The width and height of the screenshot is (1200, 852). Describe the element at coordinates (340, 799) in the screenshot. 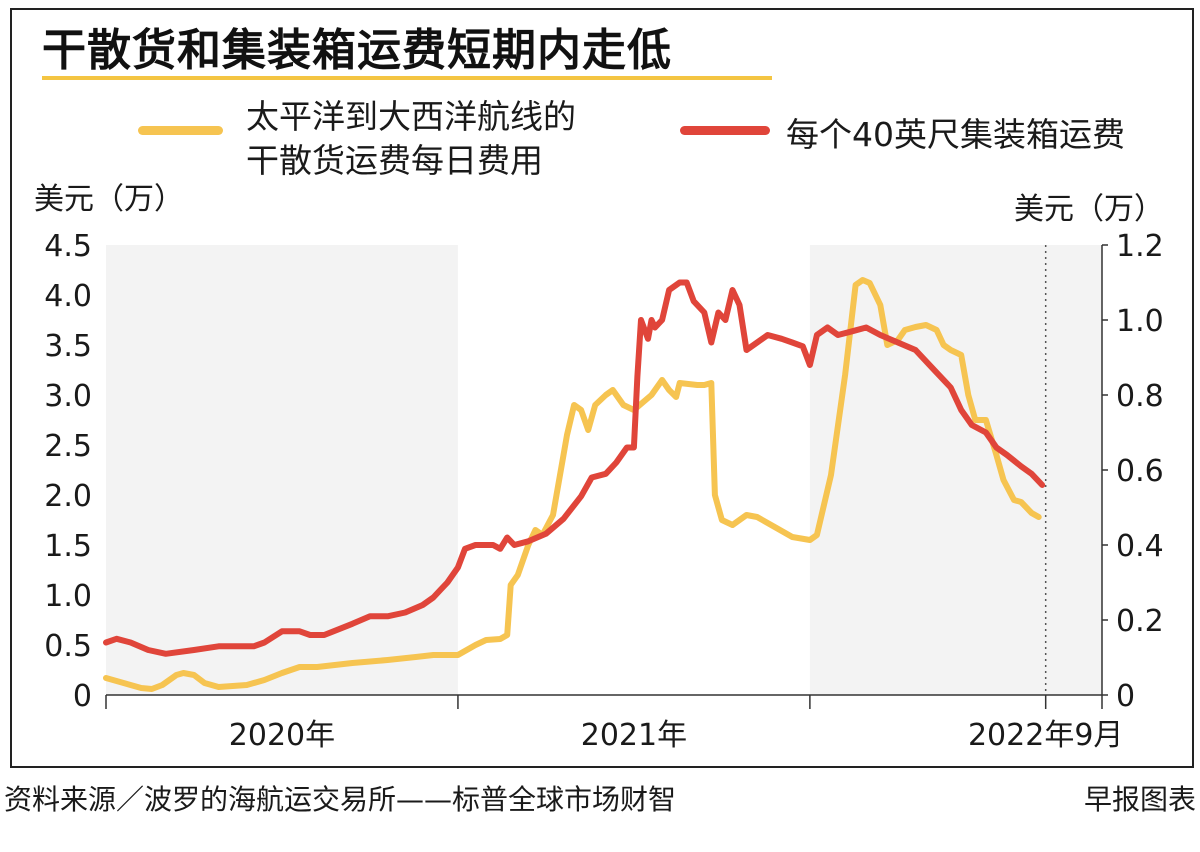

I see `source-note: 资料来源／波罗的海航运交易所——标普全球市场财智` at that location.